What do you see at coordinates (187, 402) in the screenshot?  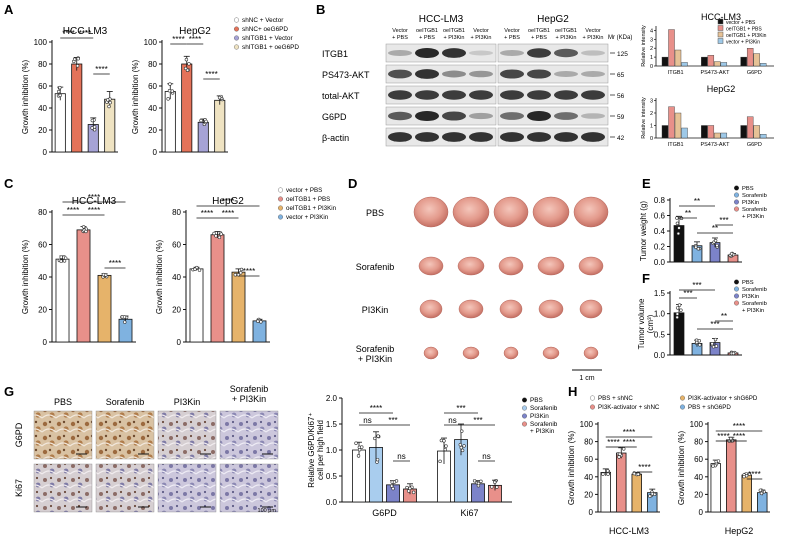 I see `ihc-column-label: PI3Kin` at bounding box center [187, 402].